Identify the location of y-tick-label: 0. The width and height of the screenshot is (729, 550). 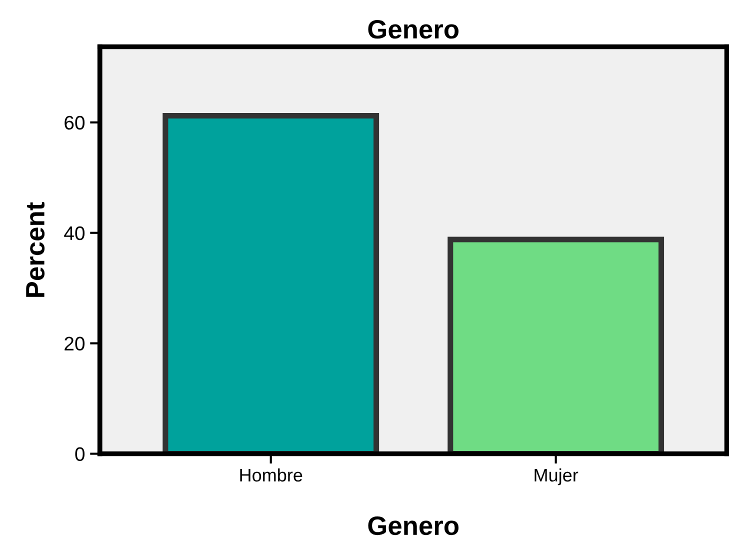
(80, 454).